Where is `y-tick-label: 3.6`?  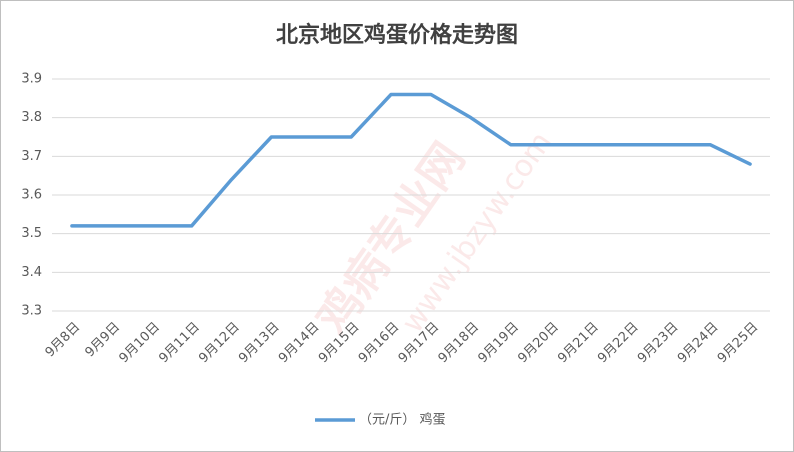
y-tick-label: 3.6 is located at coordinates (31, 195).